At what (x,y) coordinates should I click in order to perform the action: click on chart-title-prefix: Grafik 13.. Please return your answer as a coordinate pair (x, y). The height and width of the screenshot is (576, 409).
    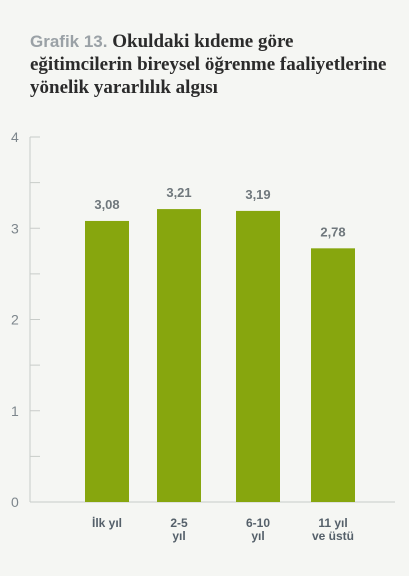
    Looking at the image, I should click on (69, 41).